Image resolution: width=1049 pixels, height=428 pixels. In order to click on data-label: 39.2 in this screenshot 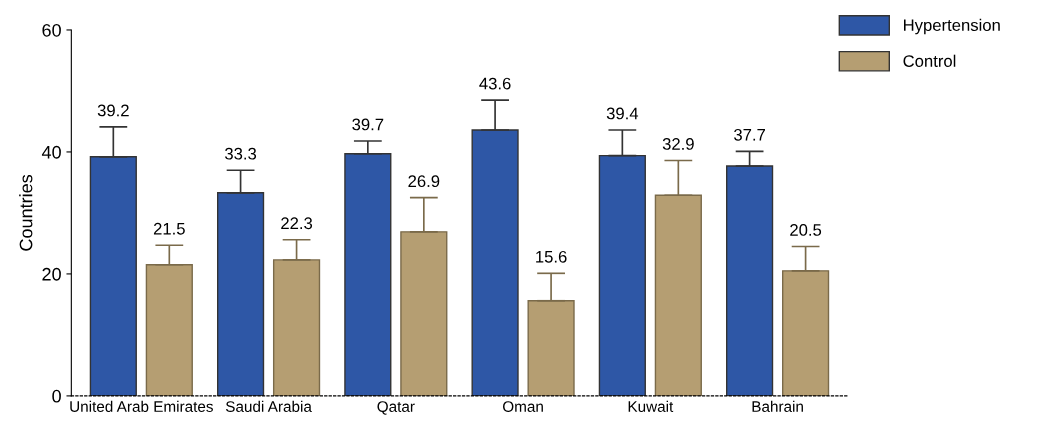, I will do `click(113, 110)`.